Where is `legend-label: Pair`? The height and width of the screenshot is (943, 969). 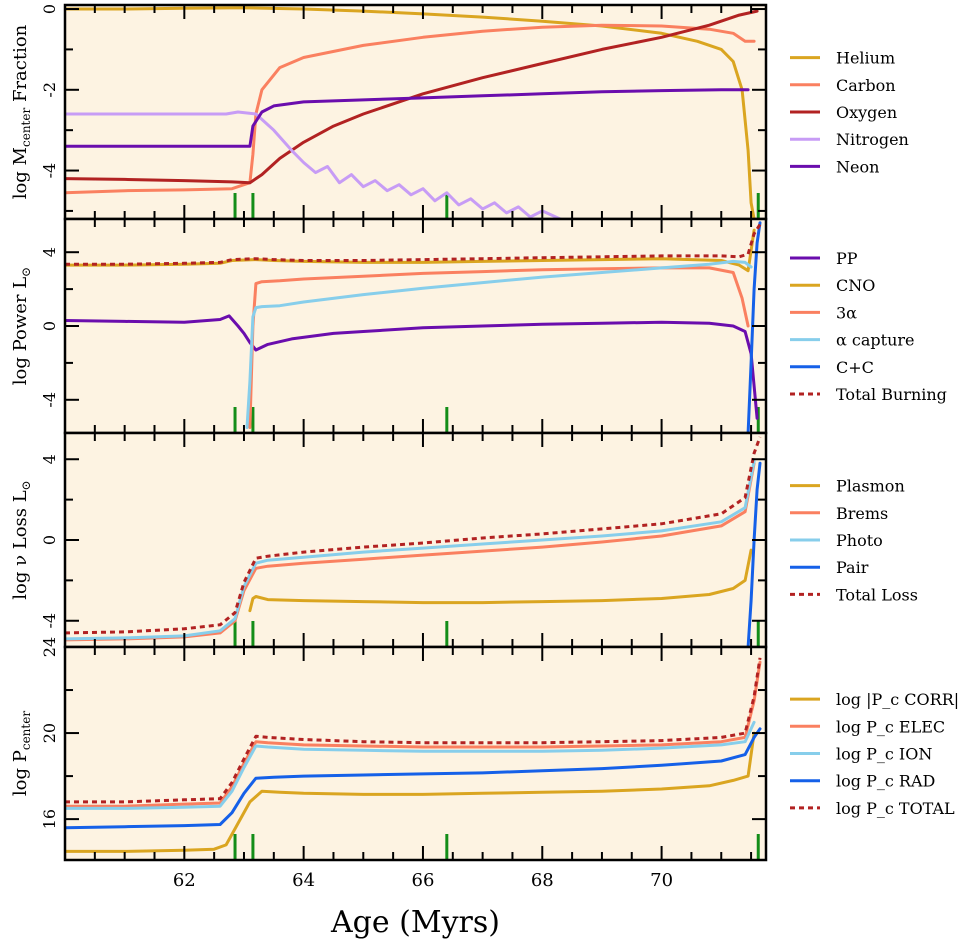 legend-label: Pair is located at coordinates (852, 567).